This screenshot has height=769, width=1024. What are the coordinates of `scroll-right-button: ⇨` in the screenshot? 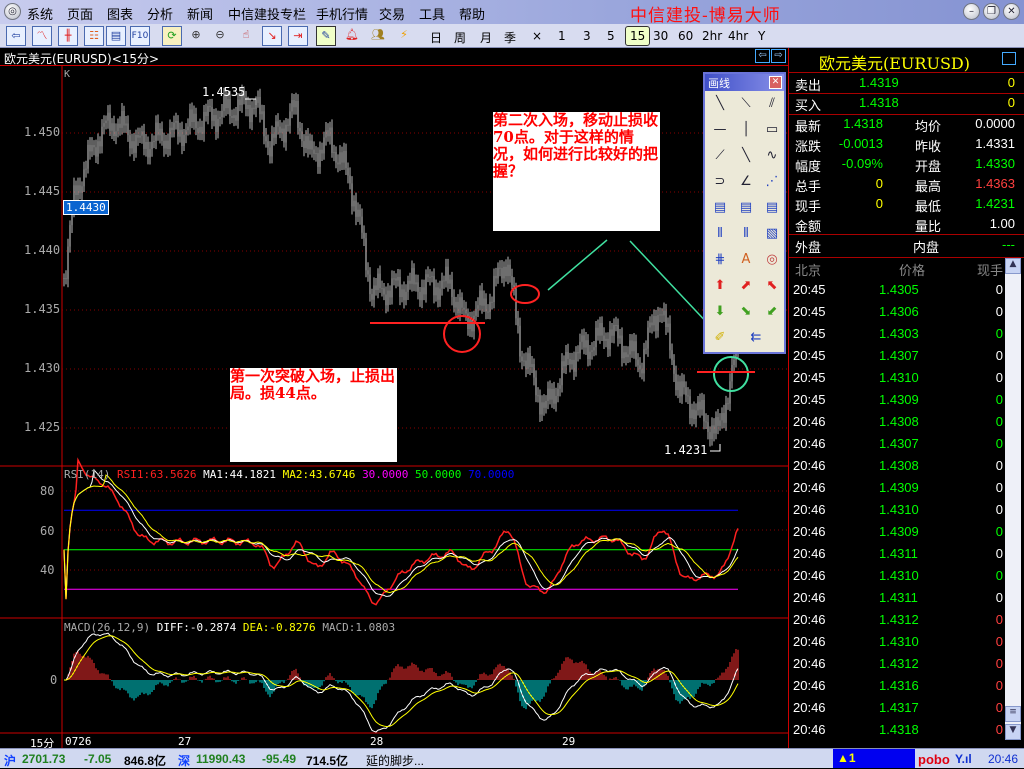 It's located at (778, 56).